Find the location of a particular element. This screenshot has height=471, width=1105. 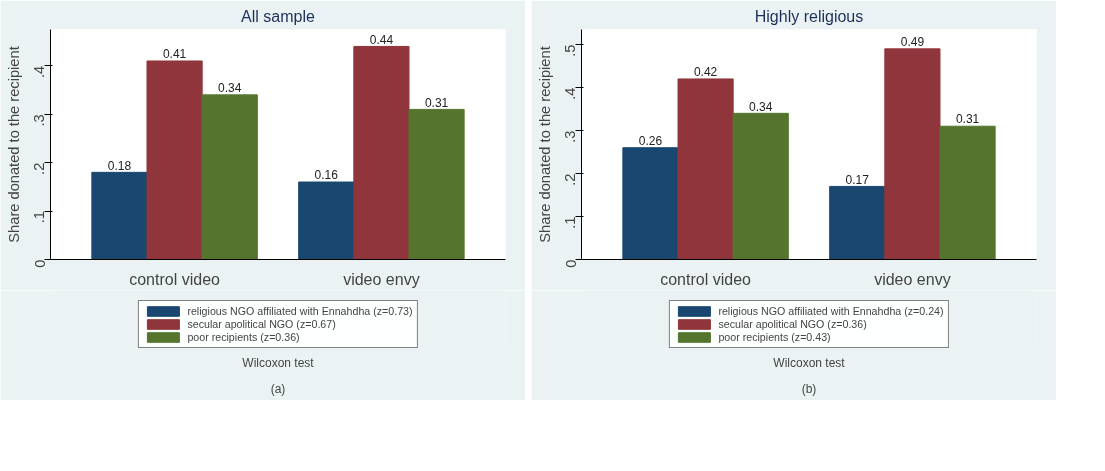

chart-title: All sample is located at coordinates (278, 16).